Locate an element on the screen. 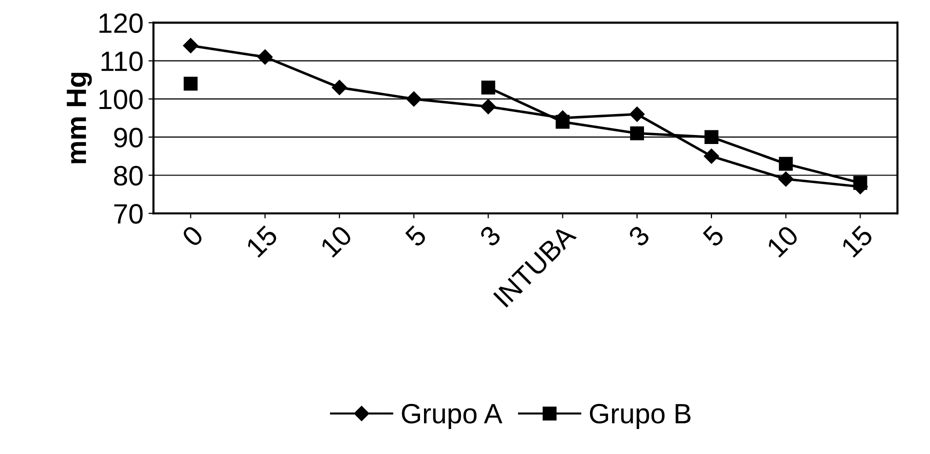 This screenshot has height=454, width=930. y-tick-label: 70 is located at coordinates (128, 214).